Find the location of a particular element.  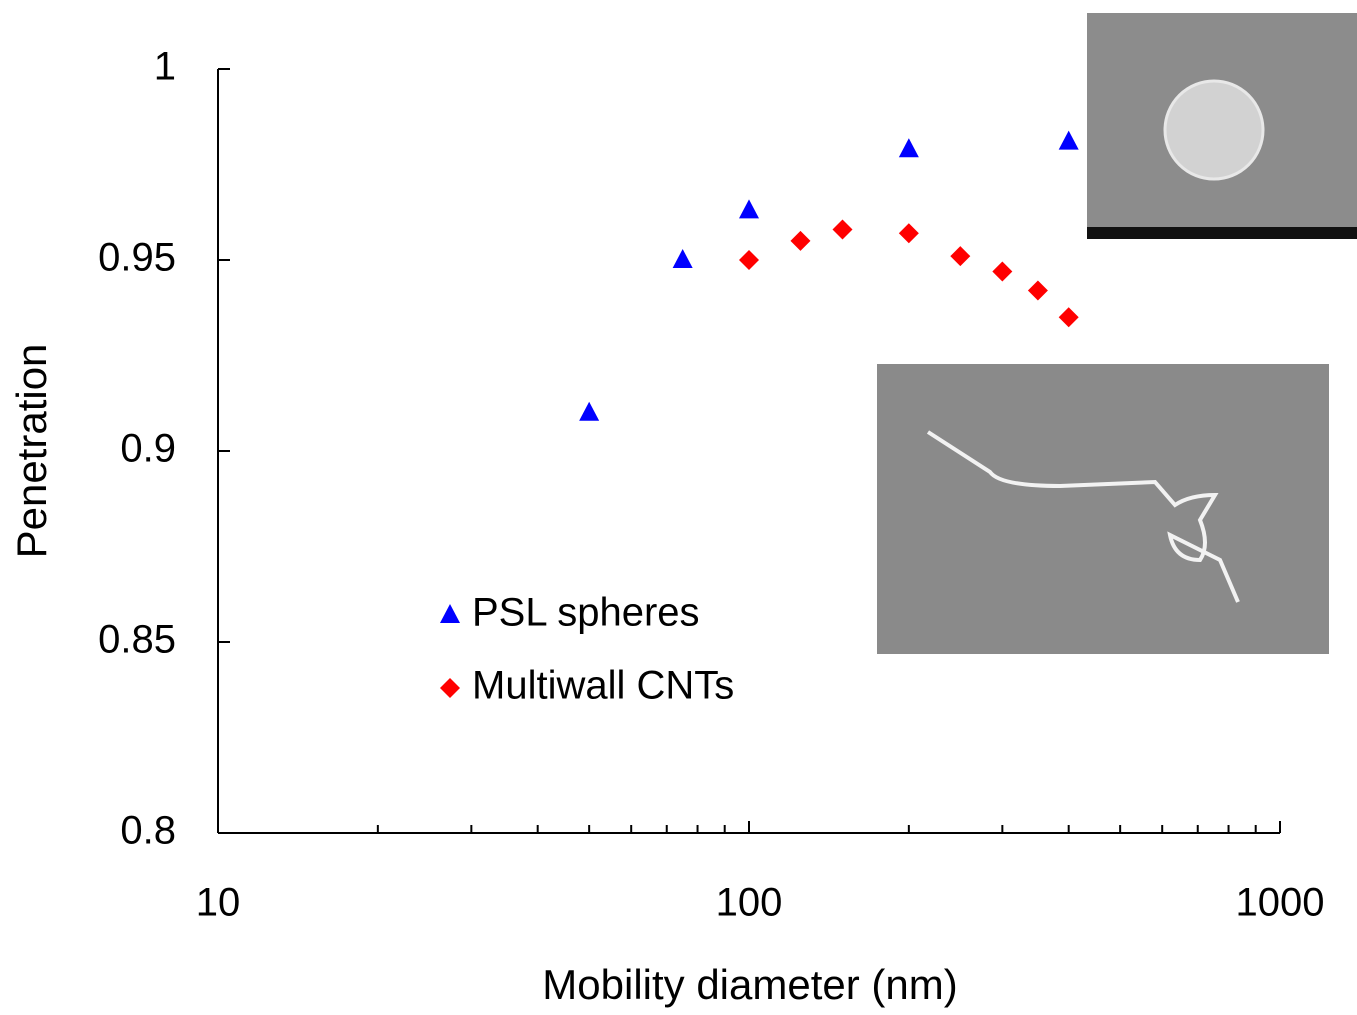

legend-label: PSL spheres is located at coordinates (586, 613).